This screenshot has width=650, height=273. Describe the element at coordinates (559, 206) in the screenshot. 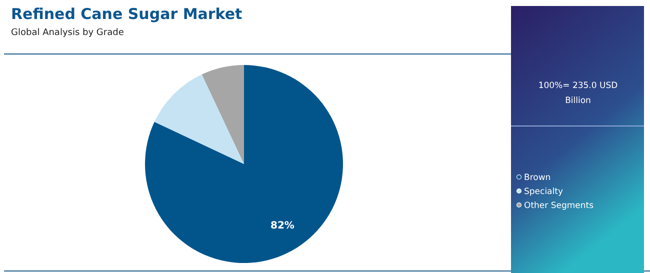

I see `legend-label: Other Segments` at that location.